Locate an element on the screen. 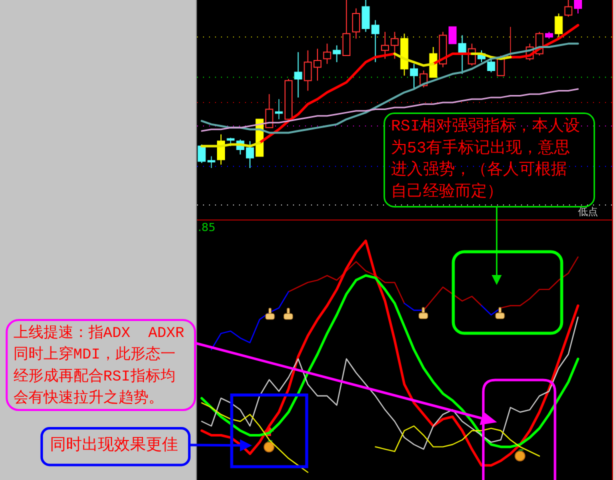 The image size is (616, 480). text: 上线提速：指ADX ADXR同时上穿MDI，此形态一经形成再配合RSI指标均会有快速拉升之趋势。 is located at coordinates (98, 366).